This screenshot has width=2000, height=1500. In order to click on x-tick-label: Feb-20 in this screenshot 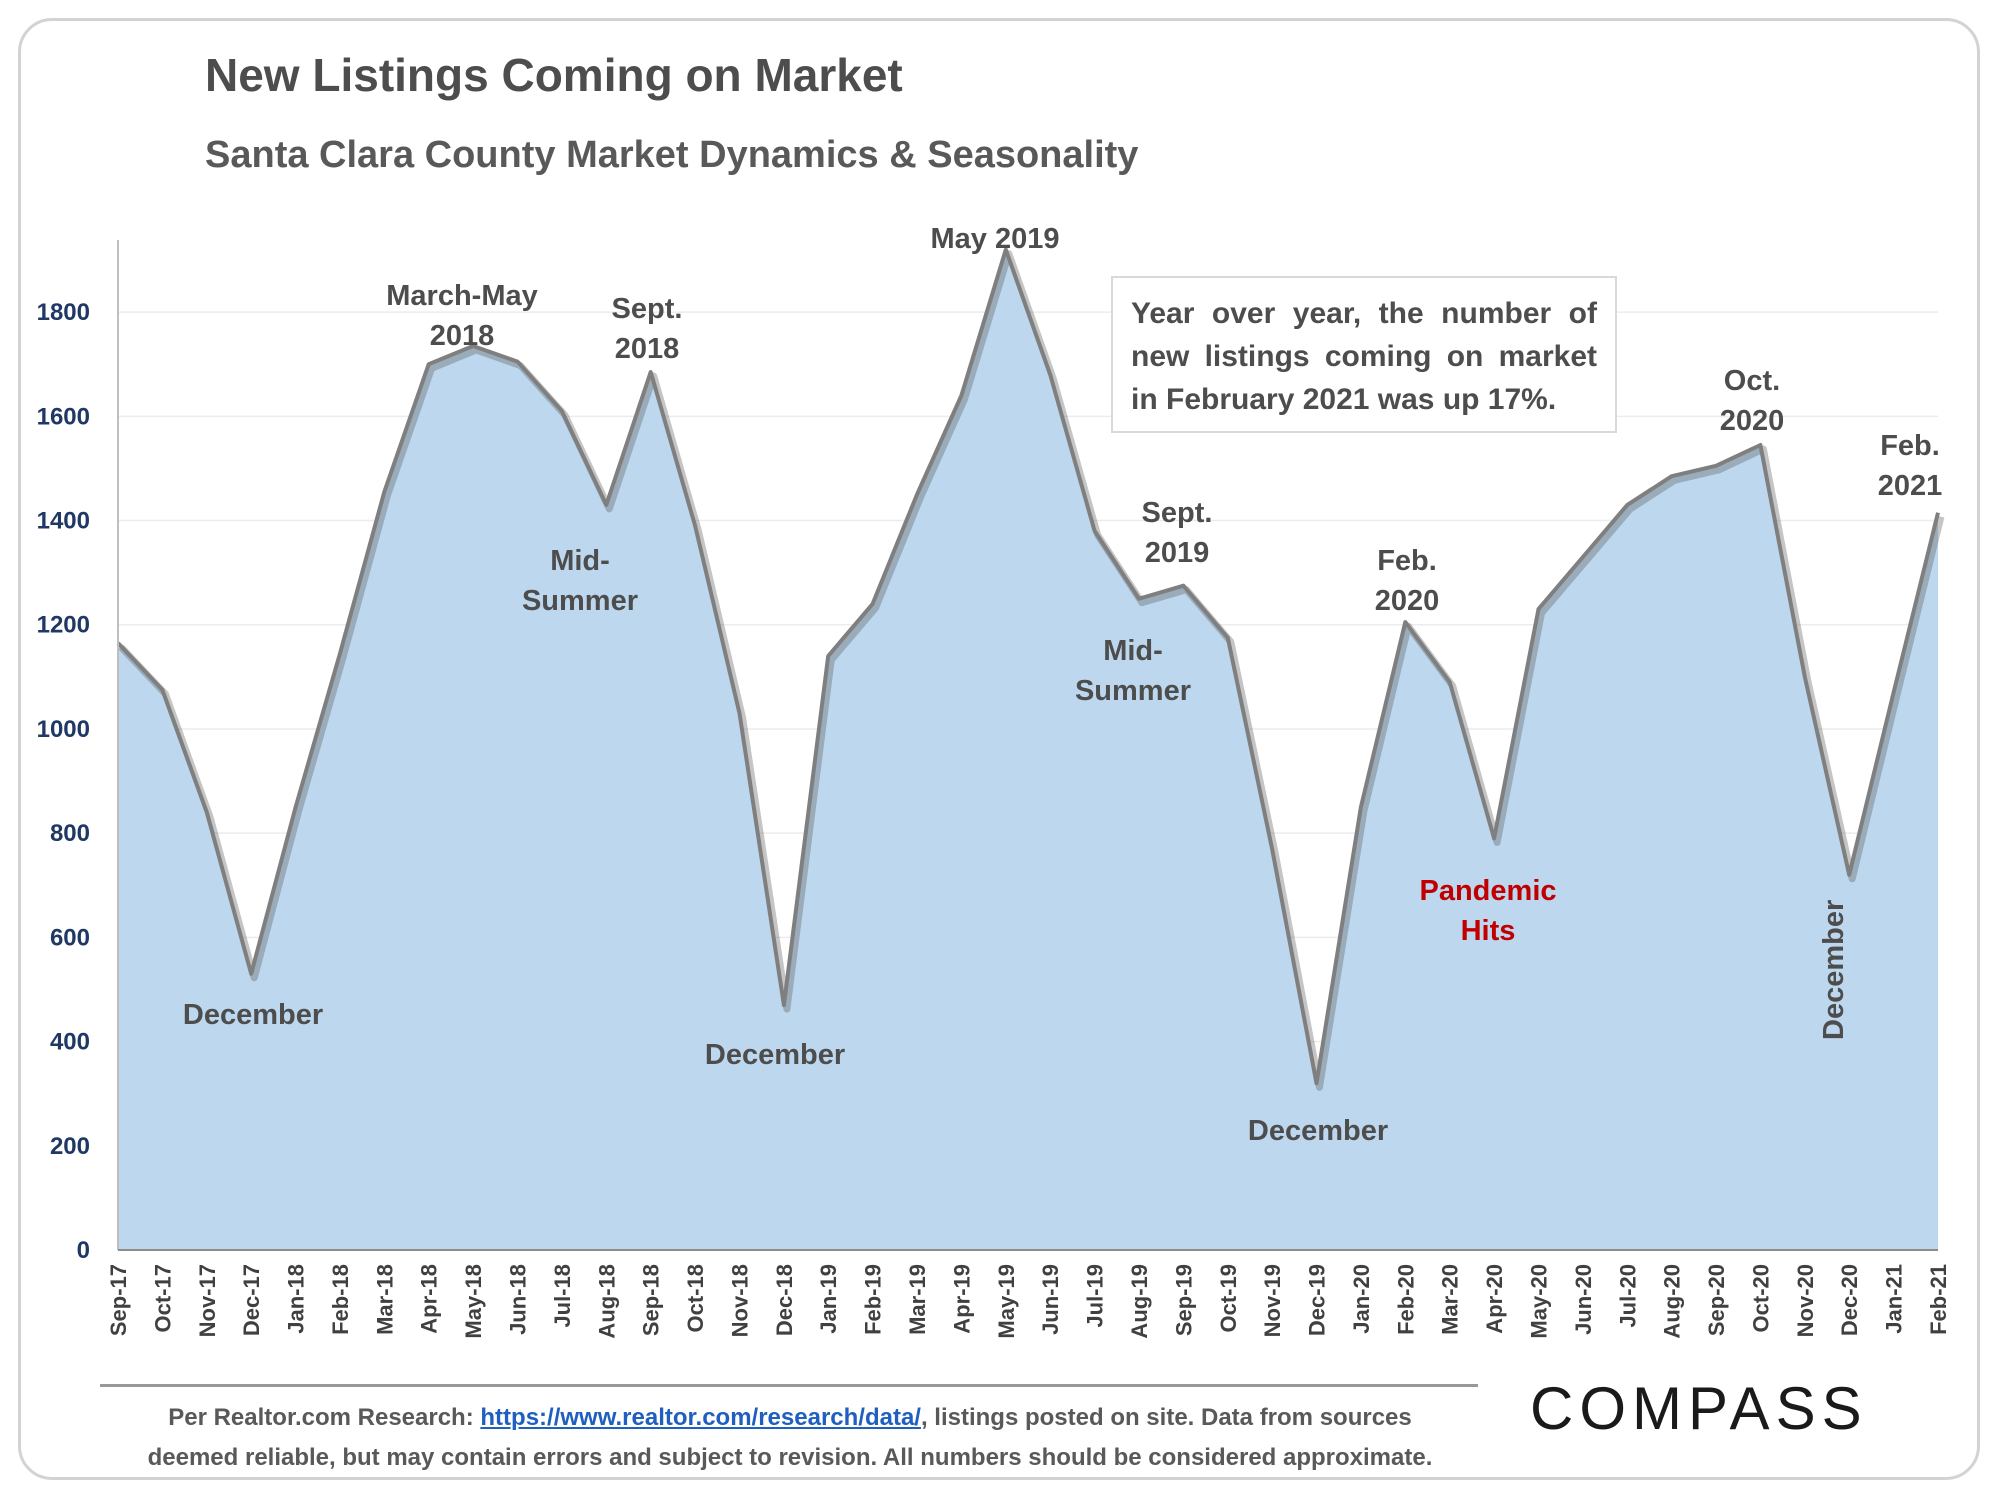, I will do `click(1405, 1299)`.